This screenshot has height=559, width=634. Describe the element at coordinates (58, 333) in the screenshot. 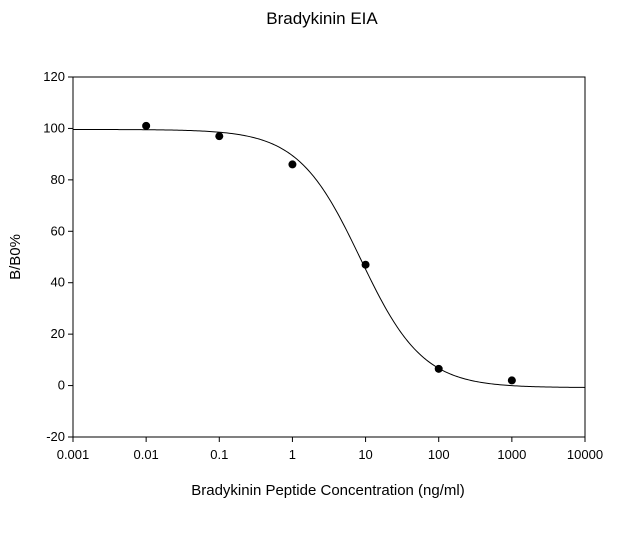

I see `y-tick-label: 20` at that location.